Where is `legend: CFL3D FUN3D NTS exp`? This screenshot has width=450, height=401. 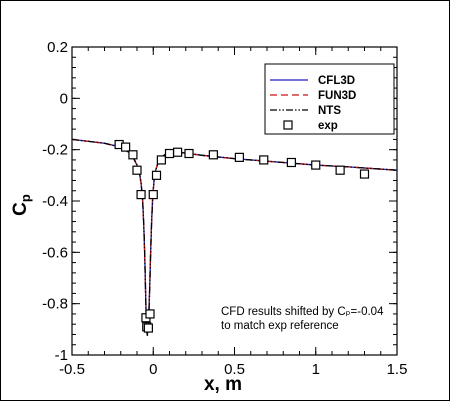
legend: CFL3D FUN3D NTS exp is located at coordinates (329, 99).